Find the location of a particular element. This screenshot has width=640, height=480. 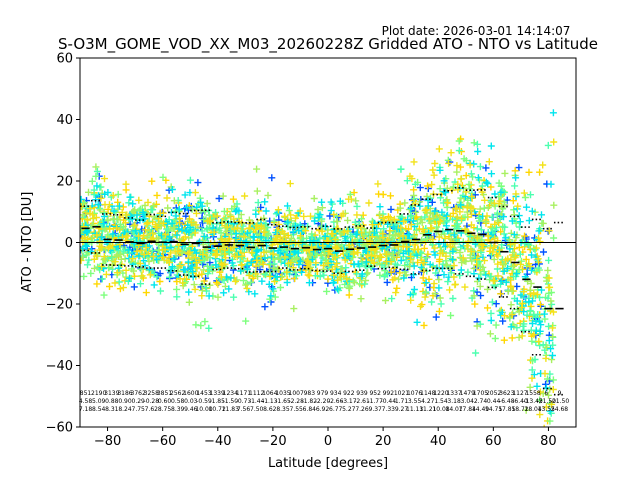

bin-annotation-mean: -3.17 is located at coordinates (349, 401).